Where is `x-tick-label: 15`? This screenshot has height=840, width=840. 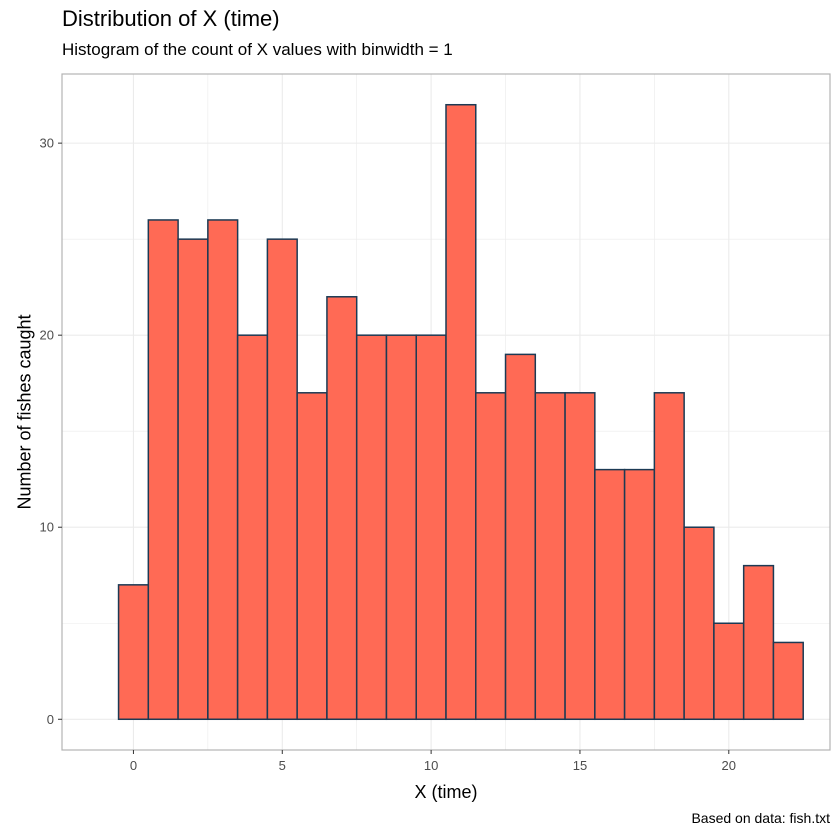 x-tick-label: 15 is located at coordinates (580, 765).